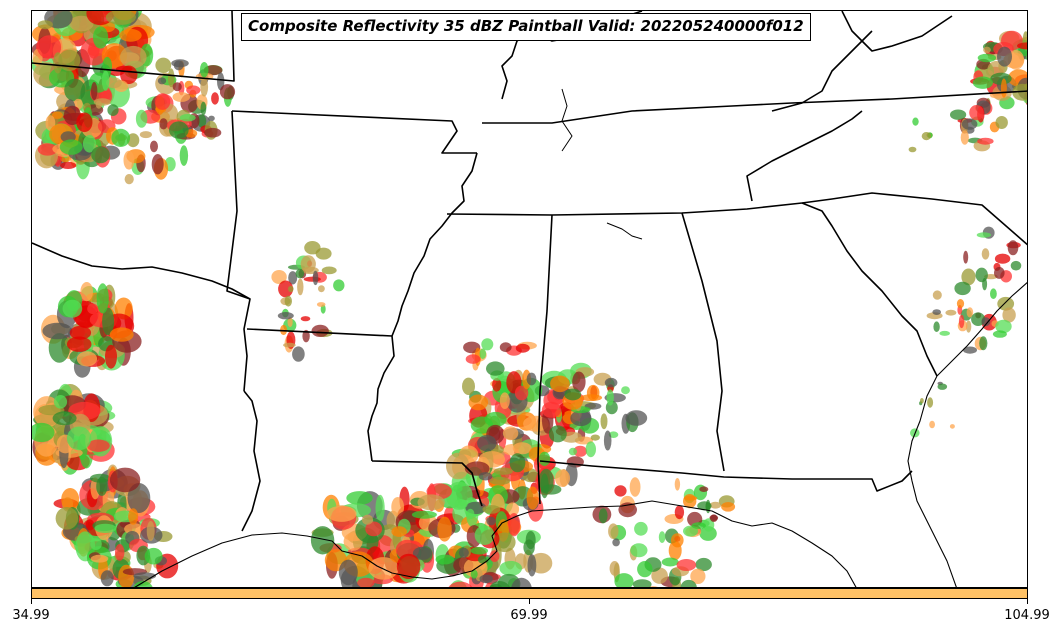 The width and height of the screenshot is (1062, 633). Describe the element at coordinates (238, 251) in the screenshot. I see `ok-ar-border` at that location.